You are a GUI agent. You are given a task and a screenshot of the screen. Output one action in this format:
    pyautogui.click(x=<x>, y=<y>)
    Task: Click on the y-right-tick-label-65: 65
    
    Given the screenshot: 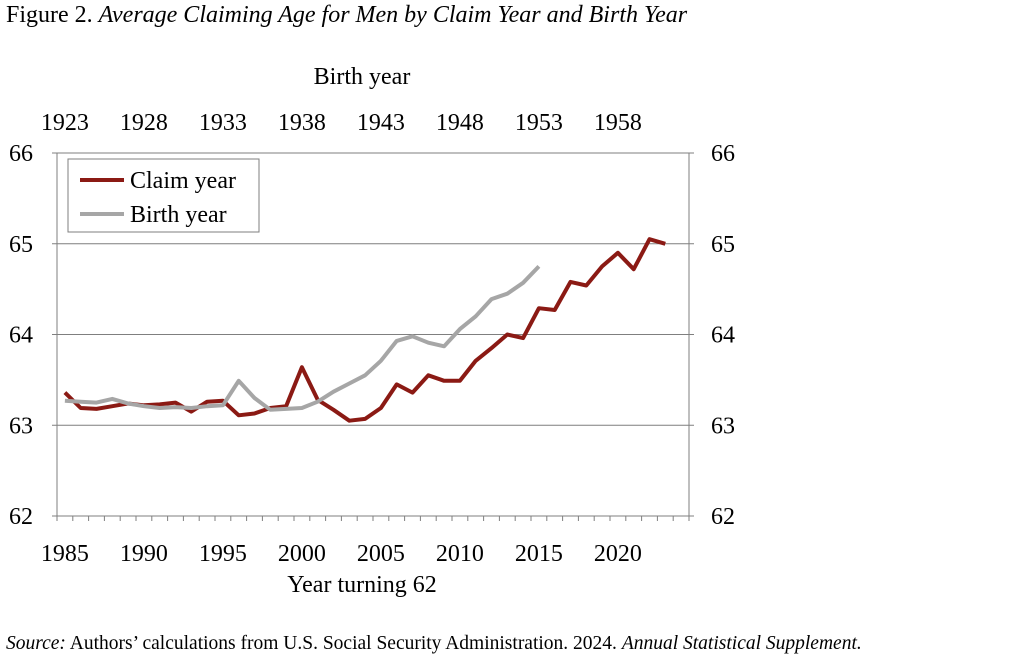 What is the action you would take?
    pyautogui.click(x=723, y=245)
    